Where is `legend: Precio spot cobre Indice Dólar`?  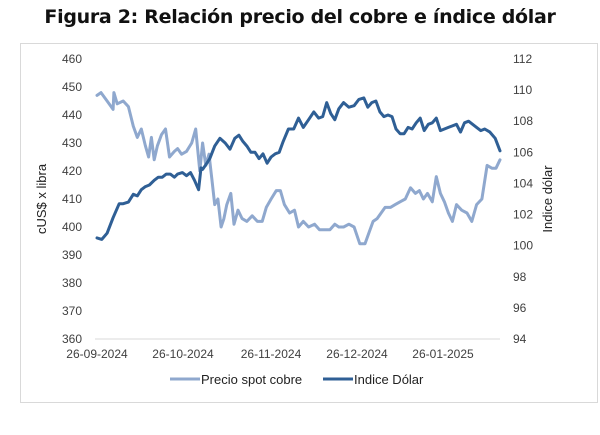
legend: Precio spot cobre Indice Dólar is located at coordinates (297, 379).